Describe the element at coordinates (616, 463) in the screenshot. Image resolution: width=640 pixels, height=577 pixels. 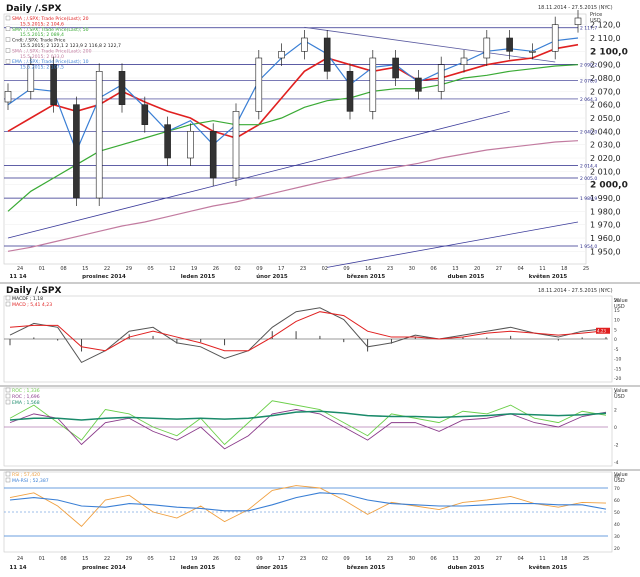
I see `roc-y-tick: -4` at that location.